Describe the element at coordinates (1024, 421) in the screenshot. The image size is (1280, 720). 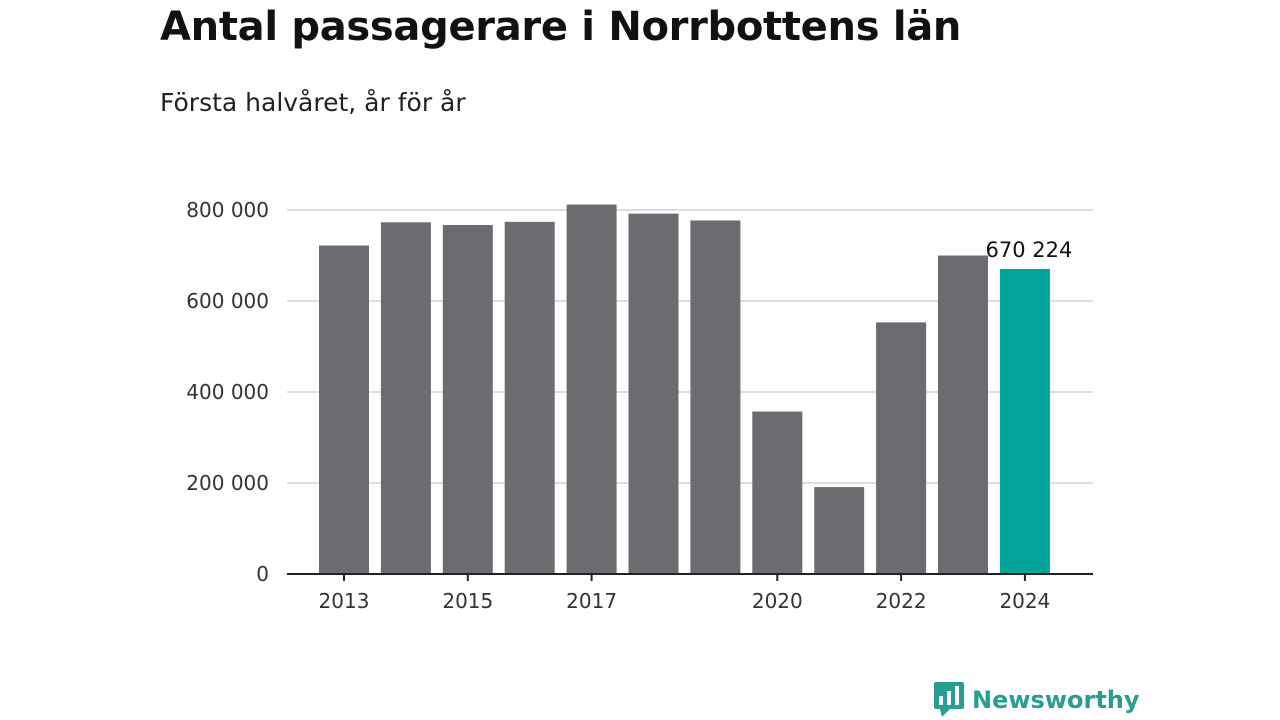
I see `bar-2024` at that location.